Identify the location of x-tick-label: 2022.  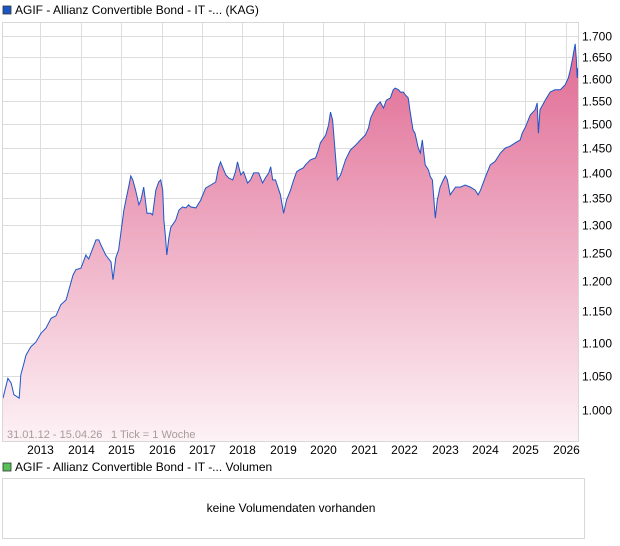
(404, 450).